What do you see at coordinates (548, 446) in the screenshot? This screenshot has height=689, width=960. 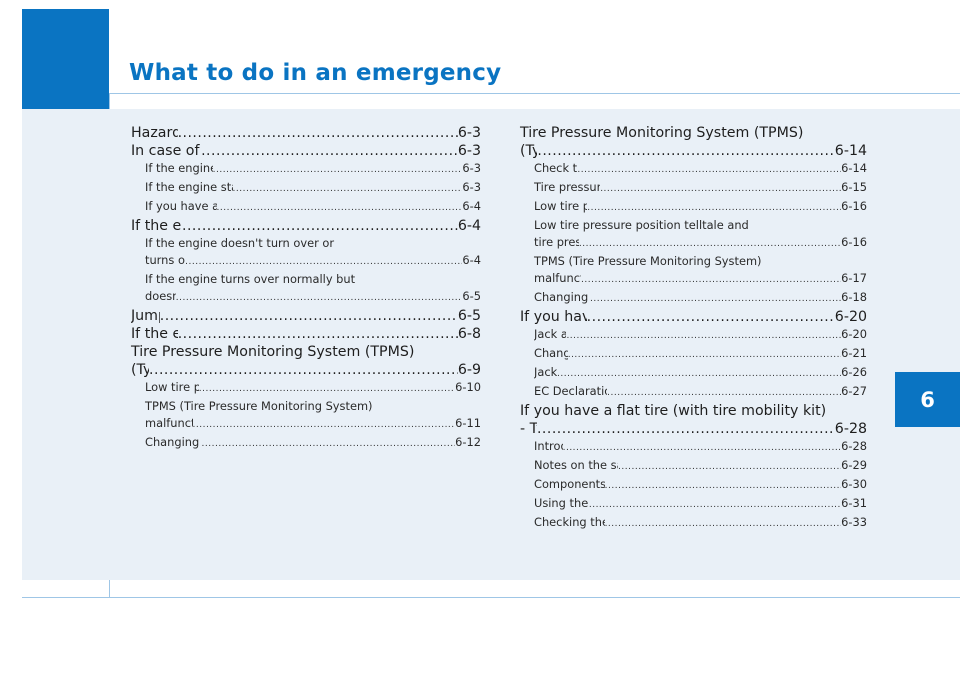 I see `toc-entry-title: Introduction` at bounding box center [548, 446].